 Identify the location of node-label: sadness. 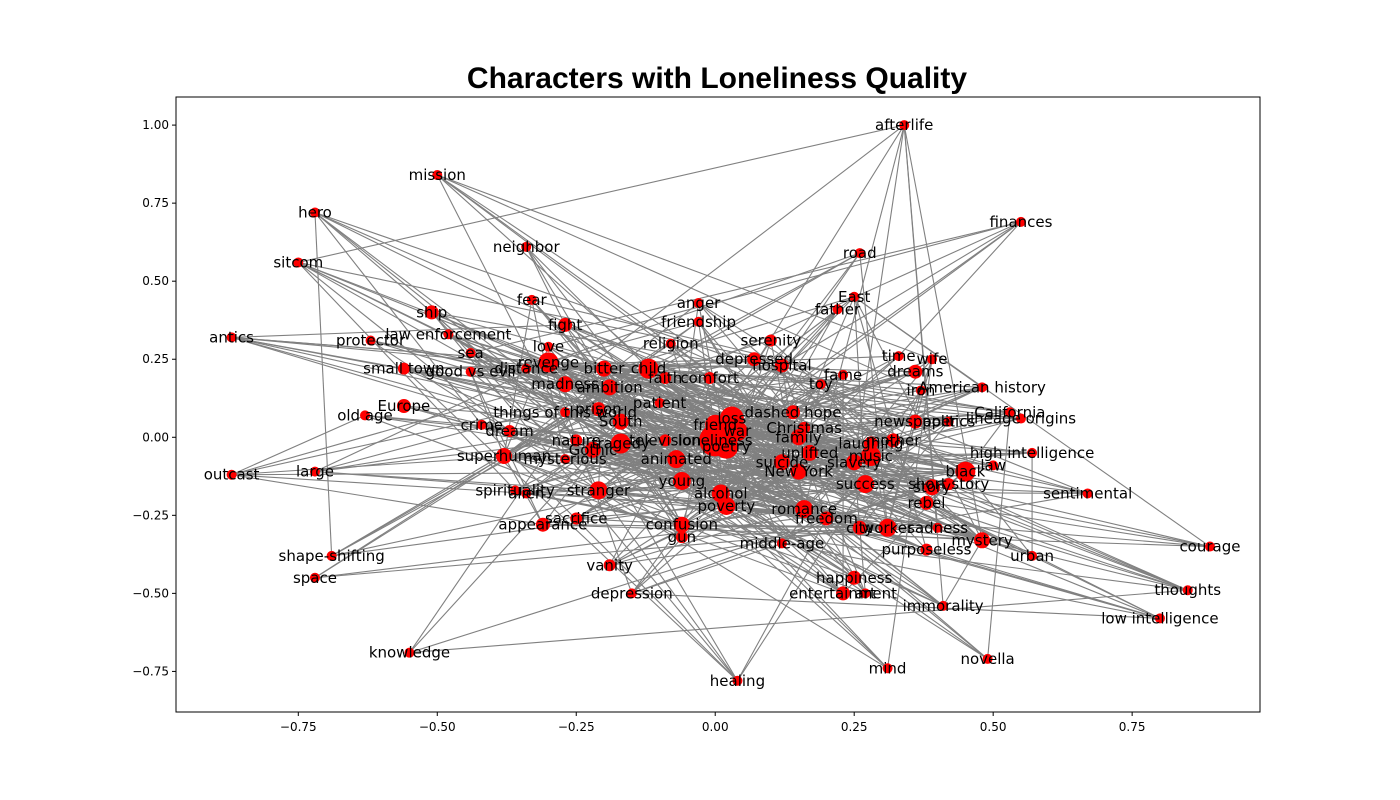
(937, 528).